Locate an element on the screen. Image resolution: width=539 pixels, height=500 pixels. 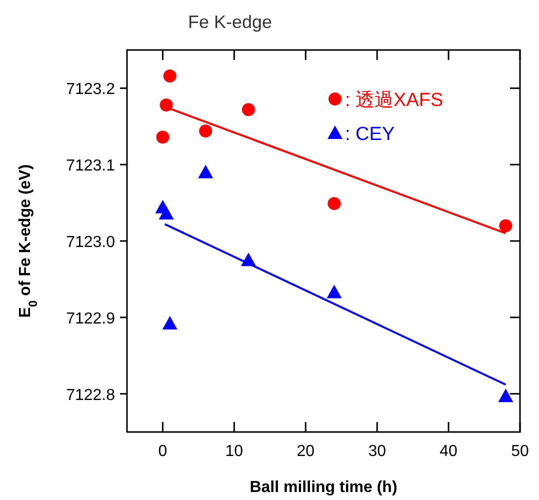
legend-label: : 透過XAFS is located at coordinates (394, 100).